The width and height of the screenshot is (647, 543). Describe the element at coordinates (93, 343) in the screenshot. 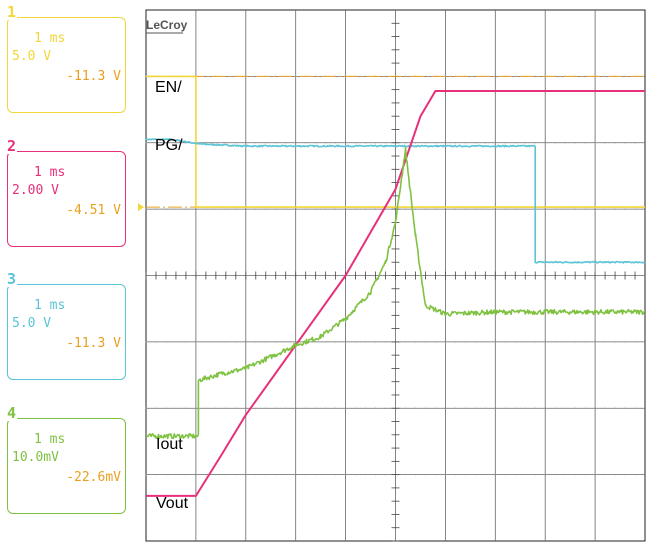

I see `channel-3-offset: -11.3 V` at that location.